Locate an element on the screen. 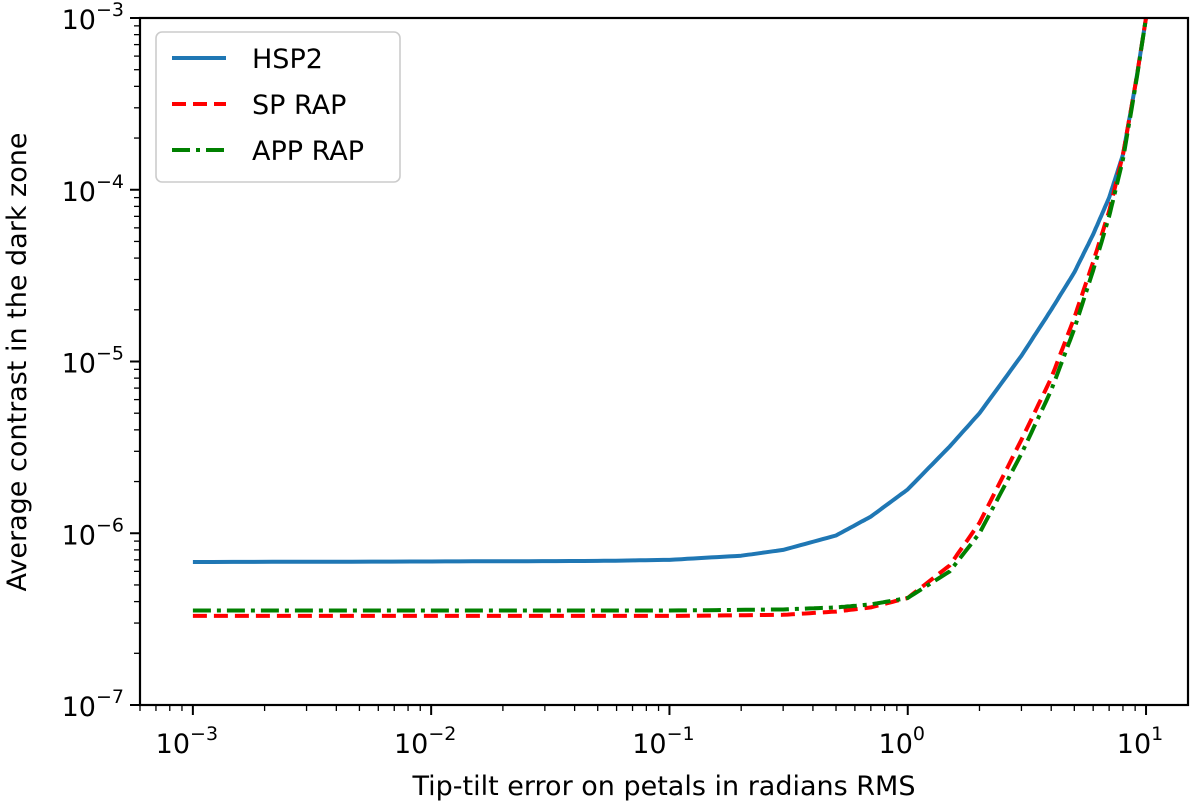 This screenshot has width=1200, height=806. x-tick-label: 10⁻¹ is located at coordinates (663, 741).